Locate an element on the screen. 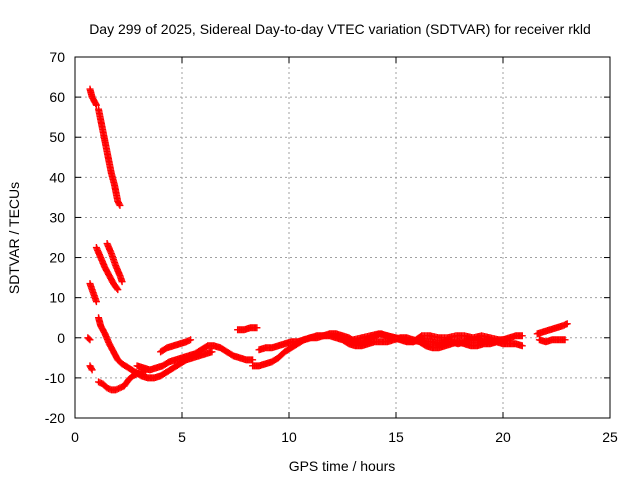 Image resolution: width=640 pixels, height=480 pixels. x-tick-label: 5 is located at coordinates (182, 437).